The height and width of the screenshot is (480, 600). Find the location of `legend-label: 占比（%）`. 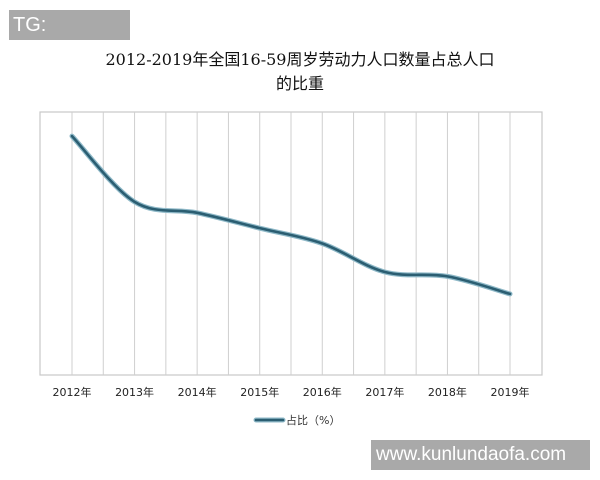

legend-label: 占比（%） is located at coordinates (313, 420).